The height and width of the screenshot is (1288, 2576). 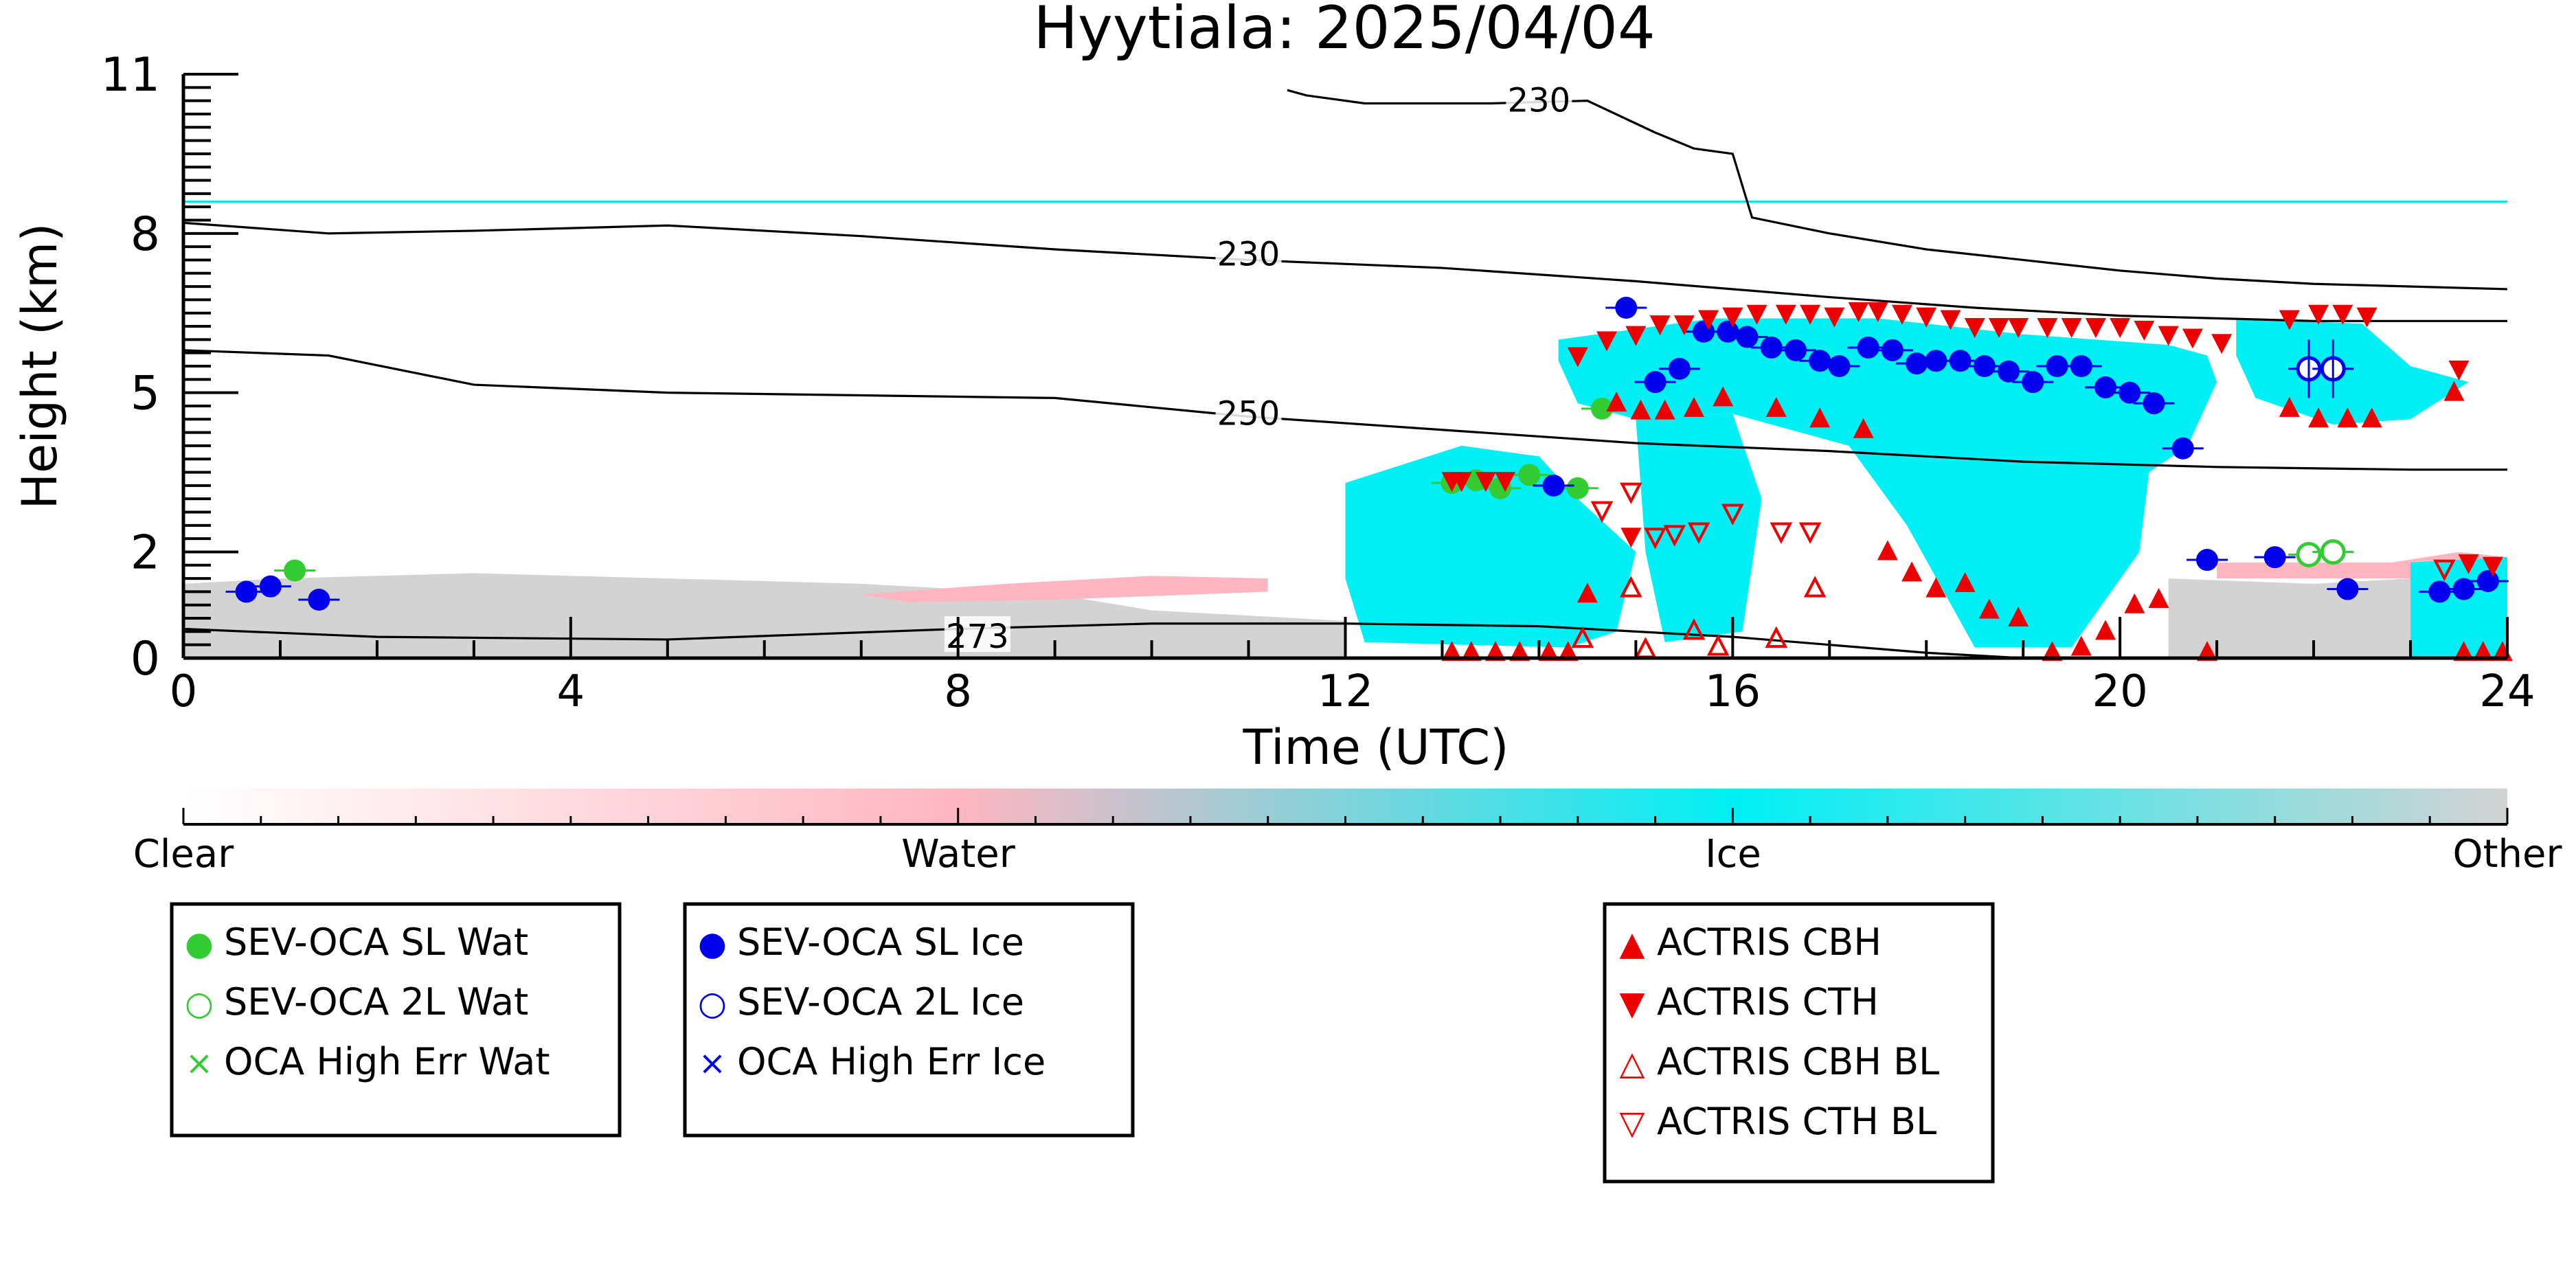 I want to click on colorbar-label: Other, so click(x=2507, y=854).